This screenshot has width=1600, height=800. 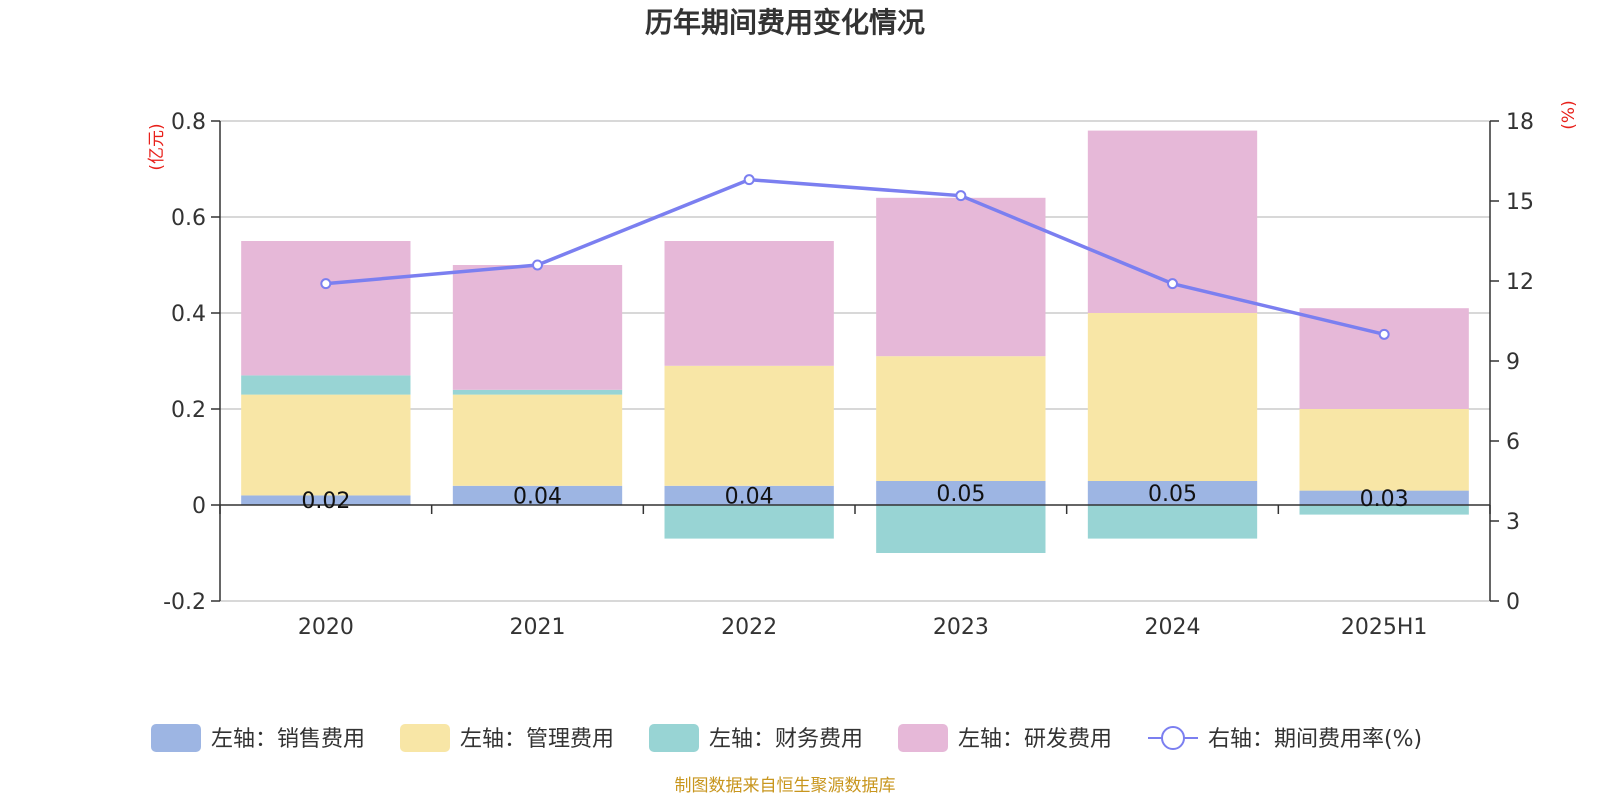 I want to click on left-axis-tick-label: 0.4, so click(x=188, y=314).